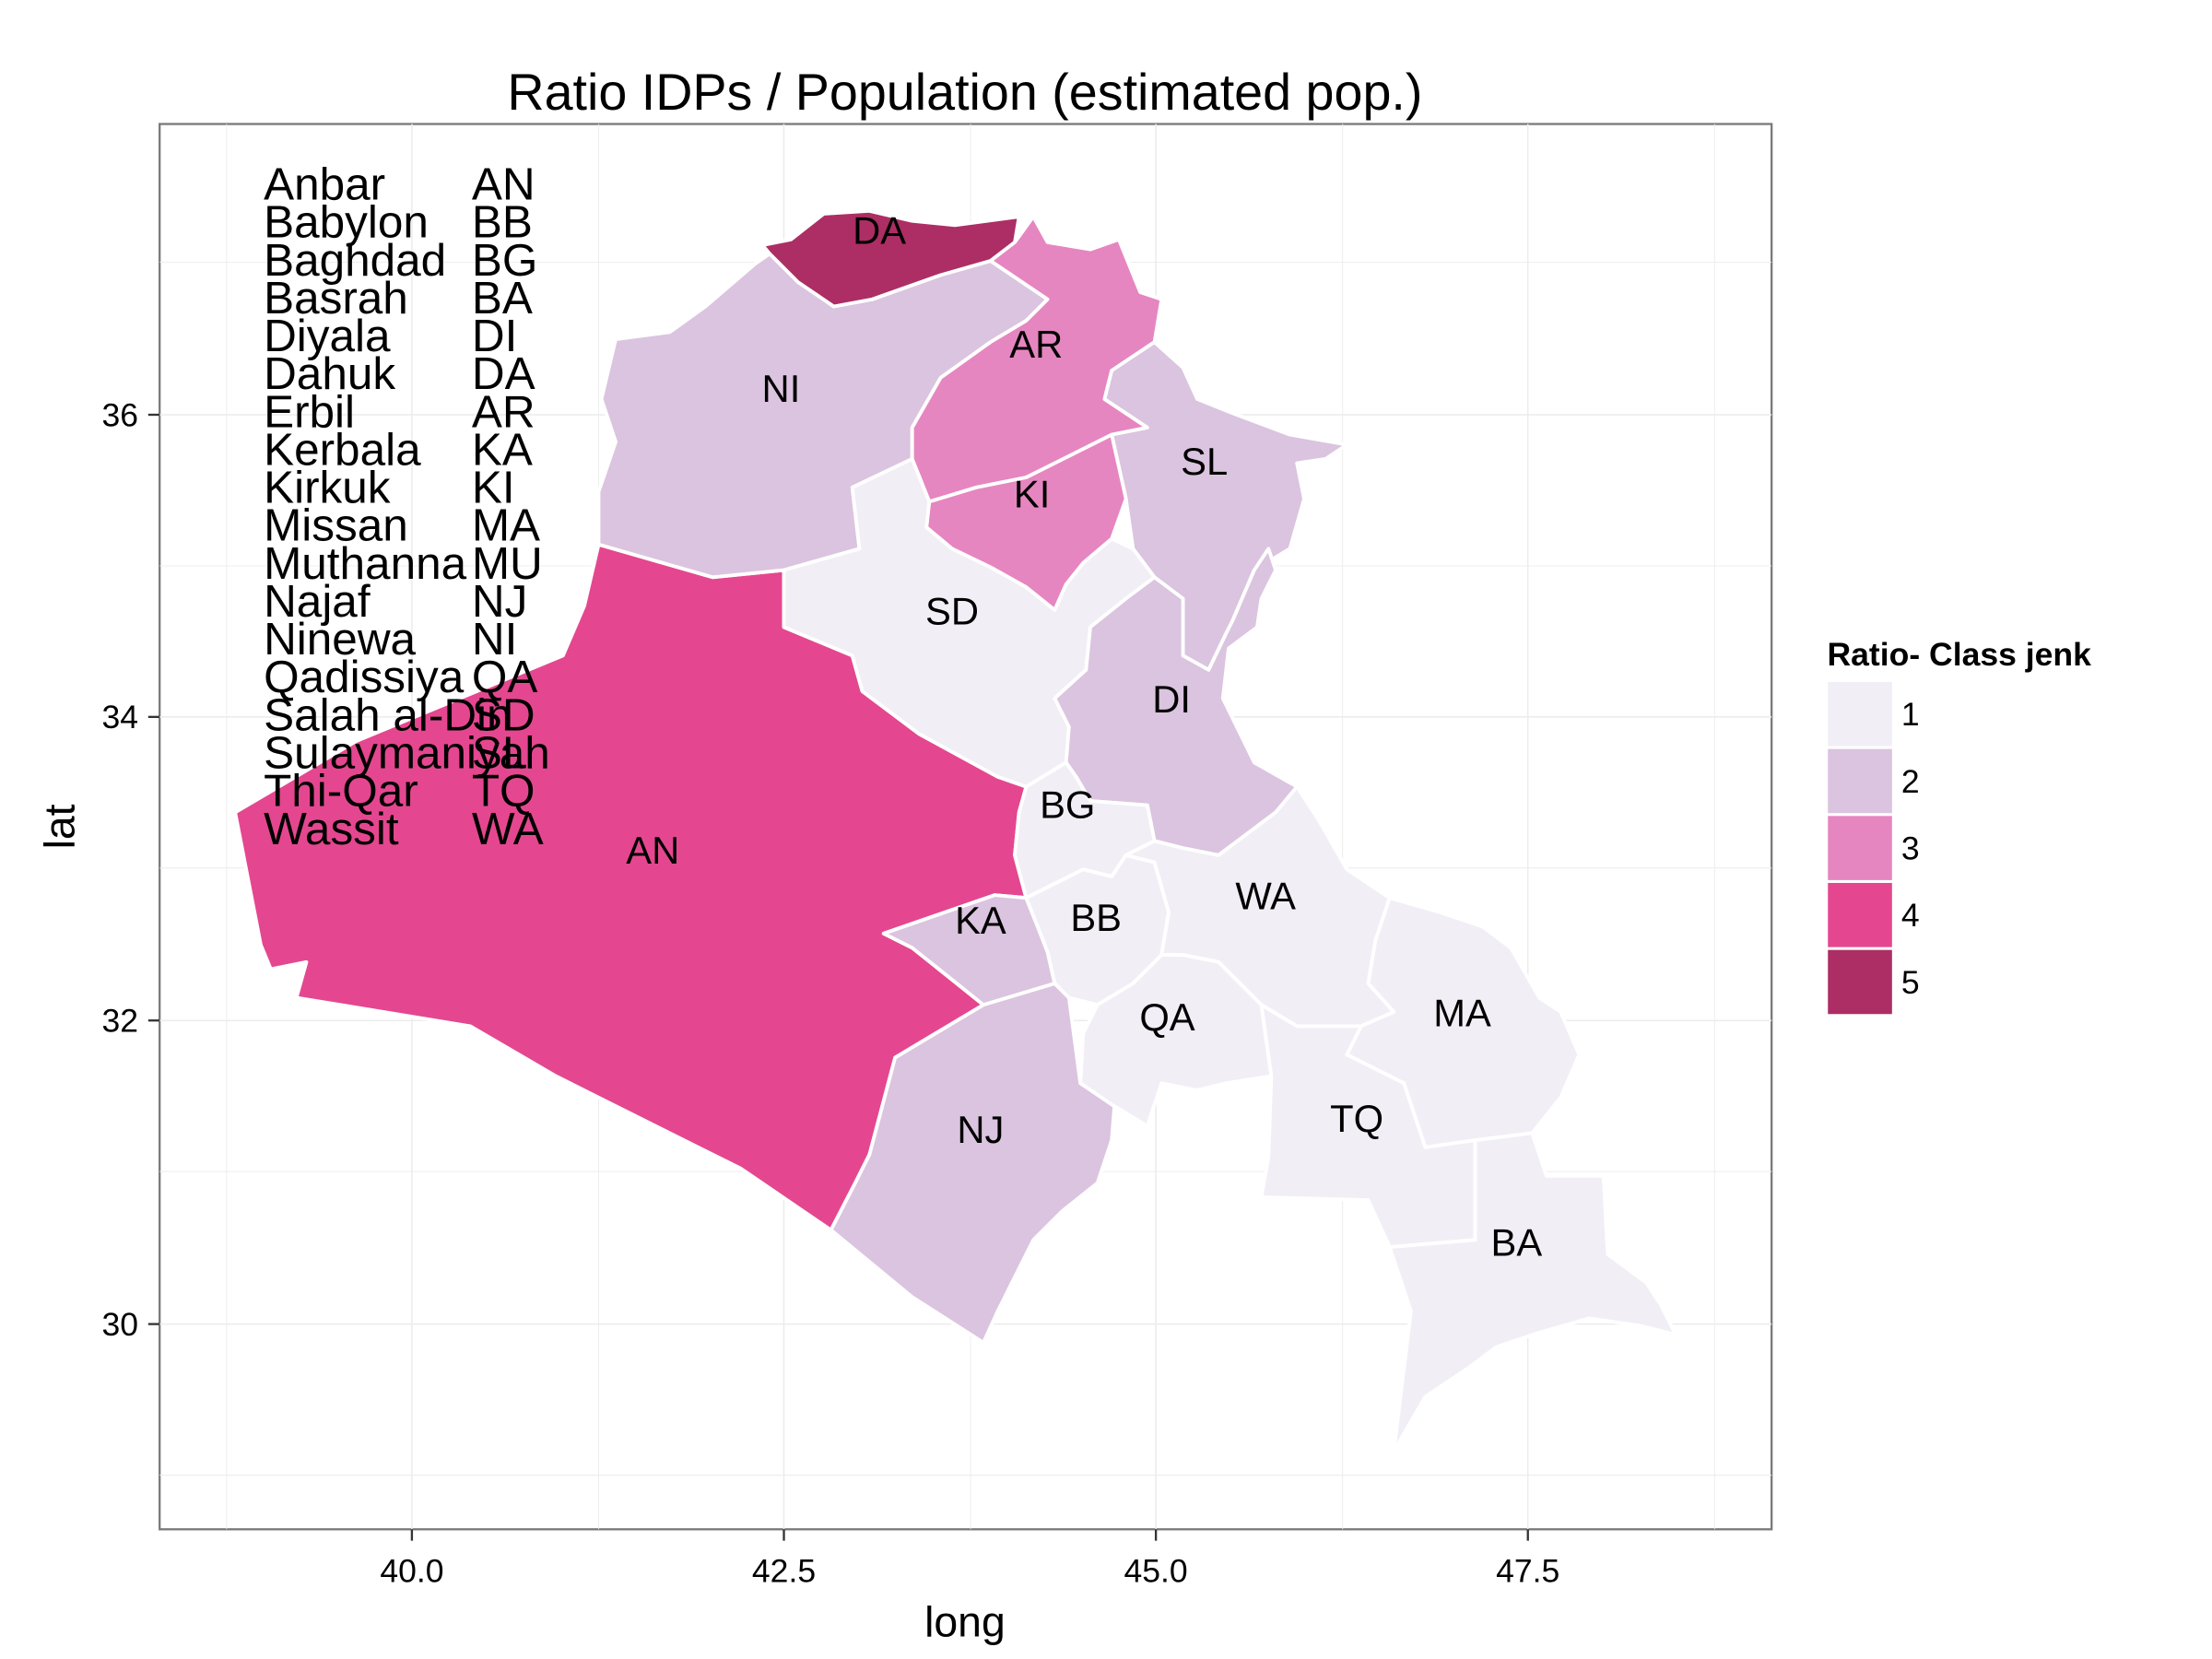 This screenshot has height=1659, width=2212. What do you see at coordinates (336, 298) in the screenshot?
I see `key-province-name: Basrah` at bounding box center [336, 298].